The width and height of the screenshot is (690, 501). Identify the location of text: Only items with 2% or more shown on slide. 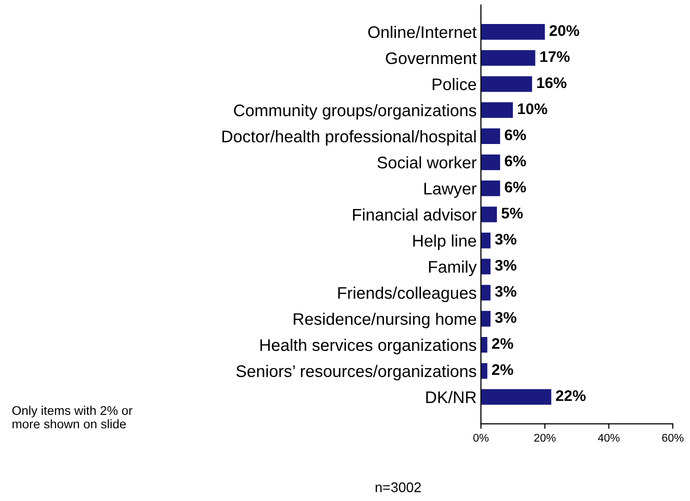
(72, 417).